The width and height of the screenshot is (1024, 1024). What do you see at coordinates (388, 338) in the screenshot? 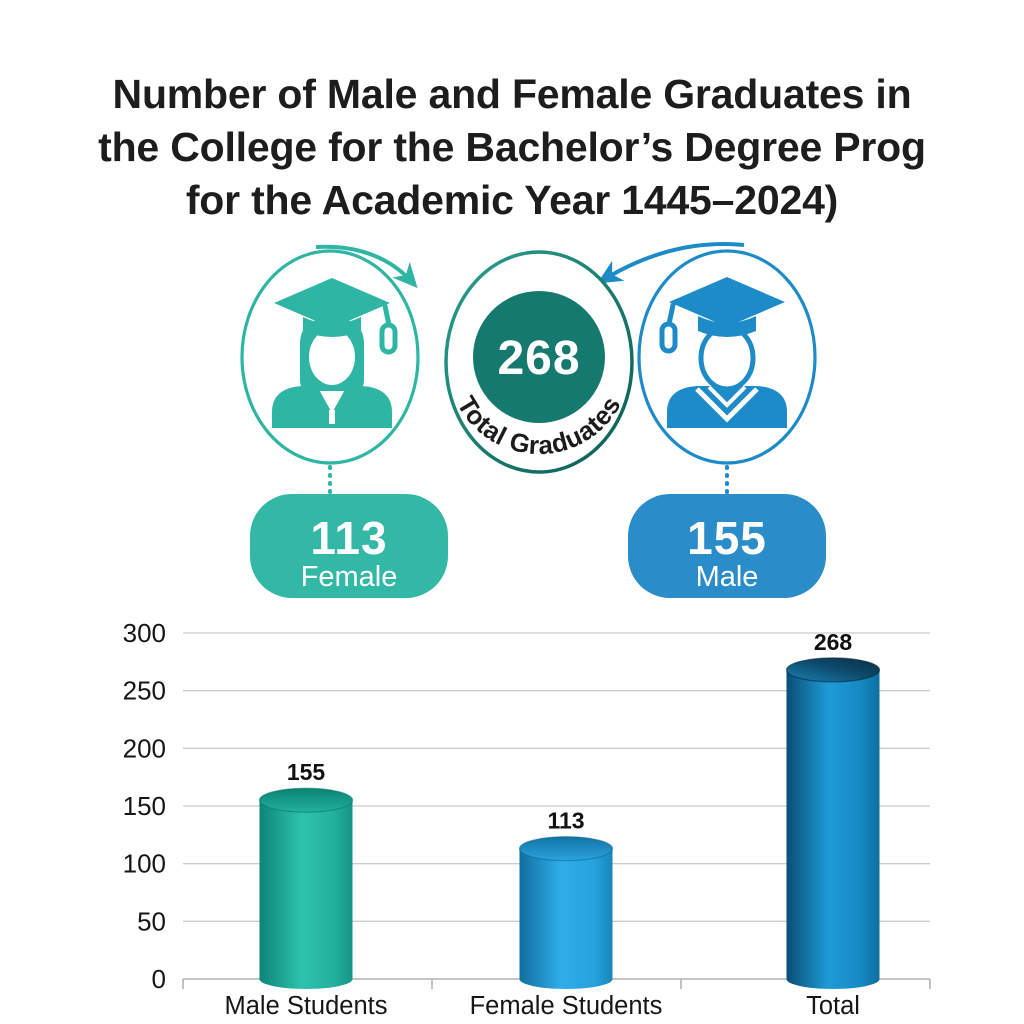
I see `female-tassel-loop` at bounding box center [388, 338].